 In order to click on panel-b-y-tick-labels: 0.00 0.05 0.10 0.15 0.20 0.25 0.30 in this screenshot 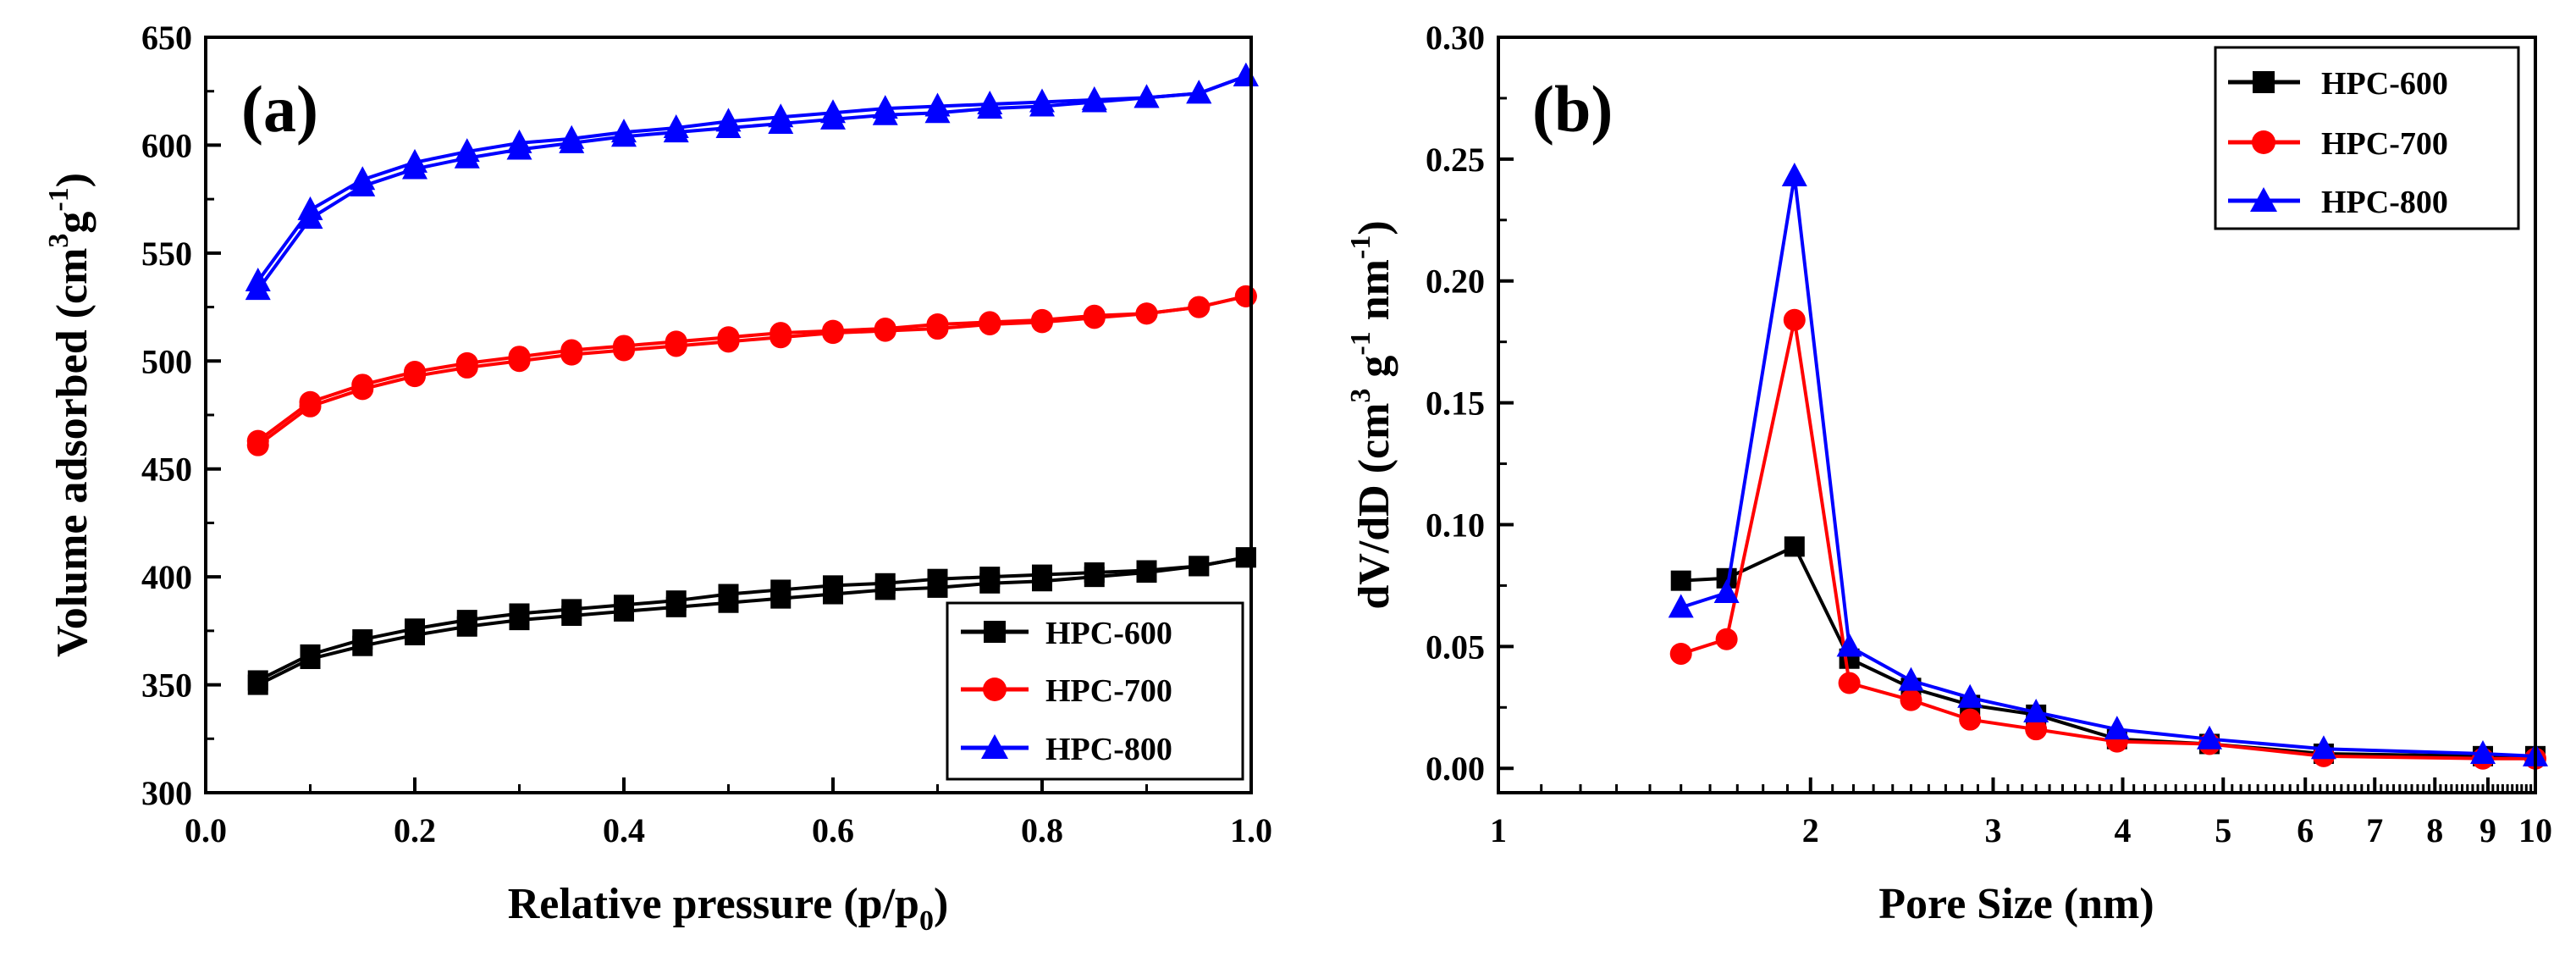, I will do `click(1456, 404)`.